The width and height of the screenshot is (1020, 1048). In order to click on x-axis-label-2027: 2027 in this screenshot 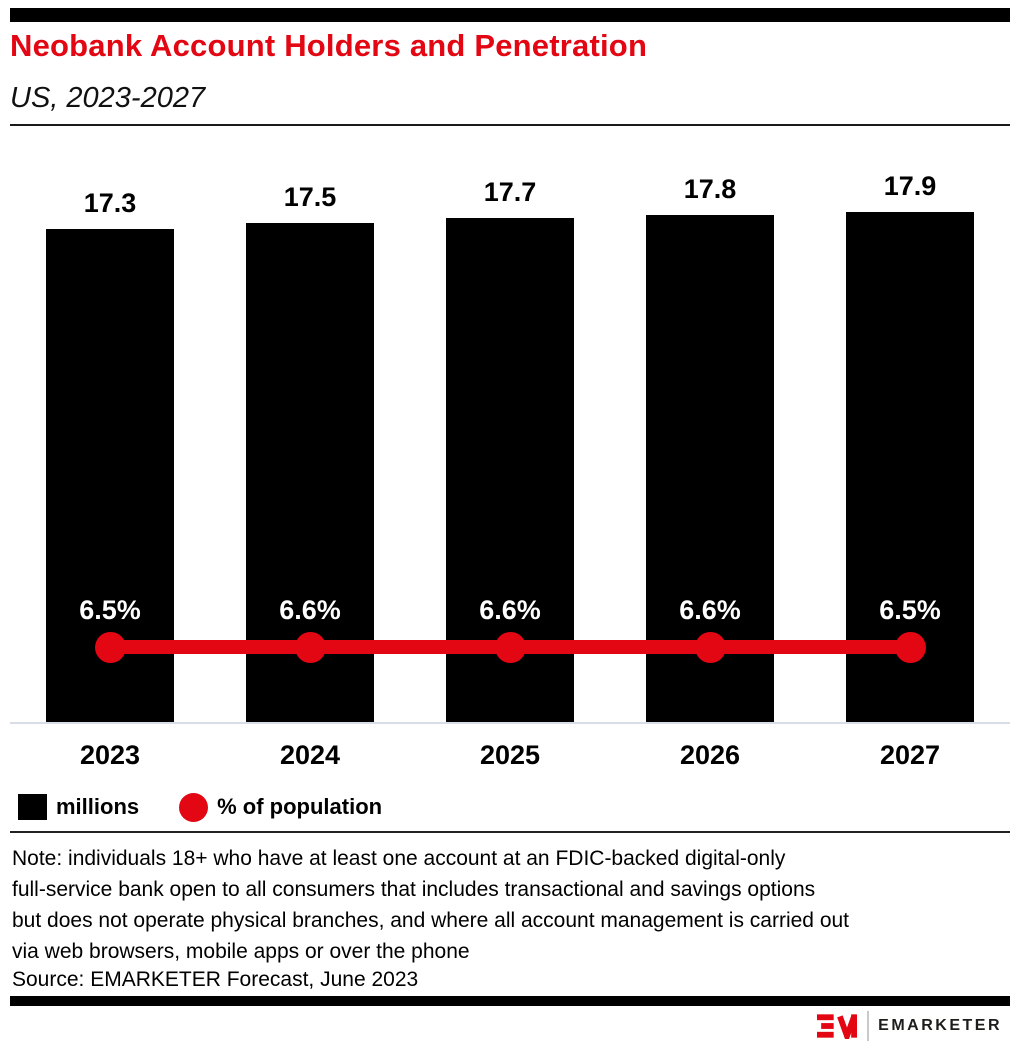, I will do `click(910, 755)`.